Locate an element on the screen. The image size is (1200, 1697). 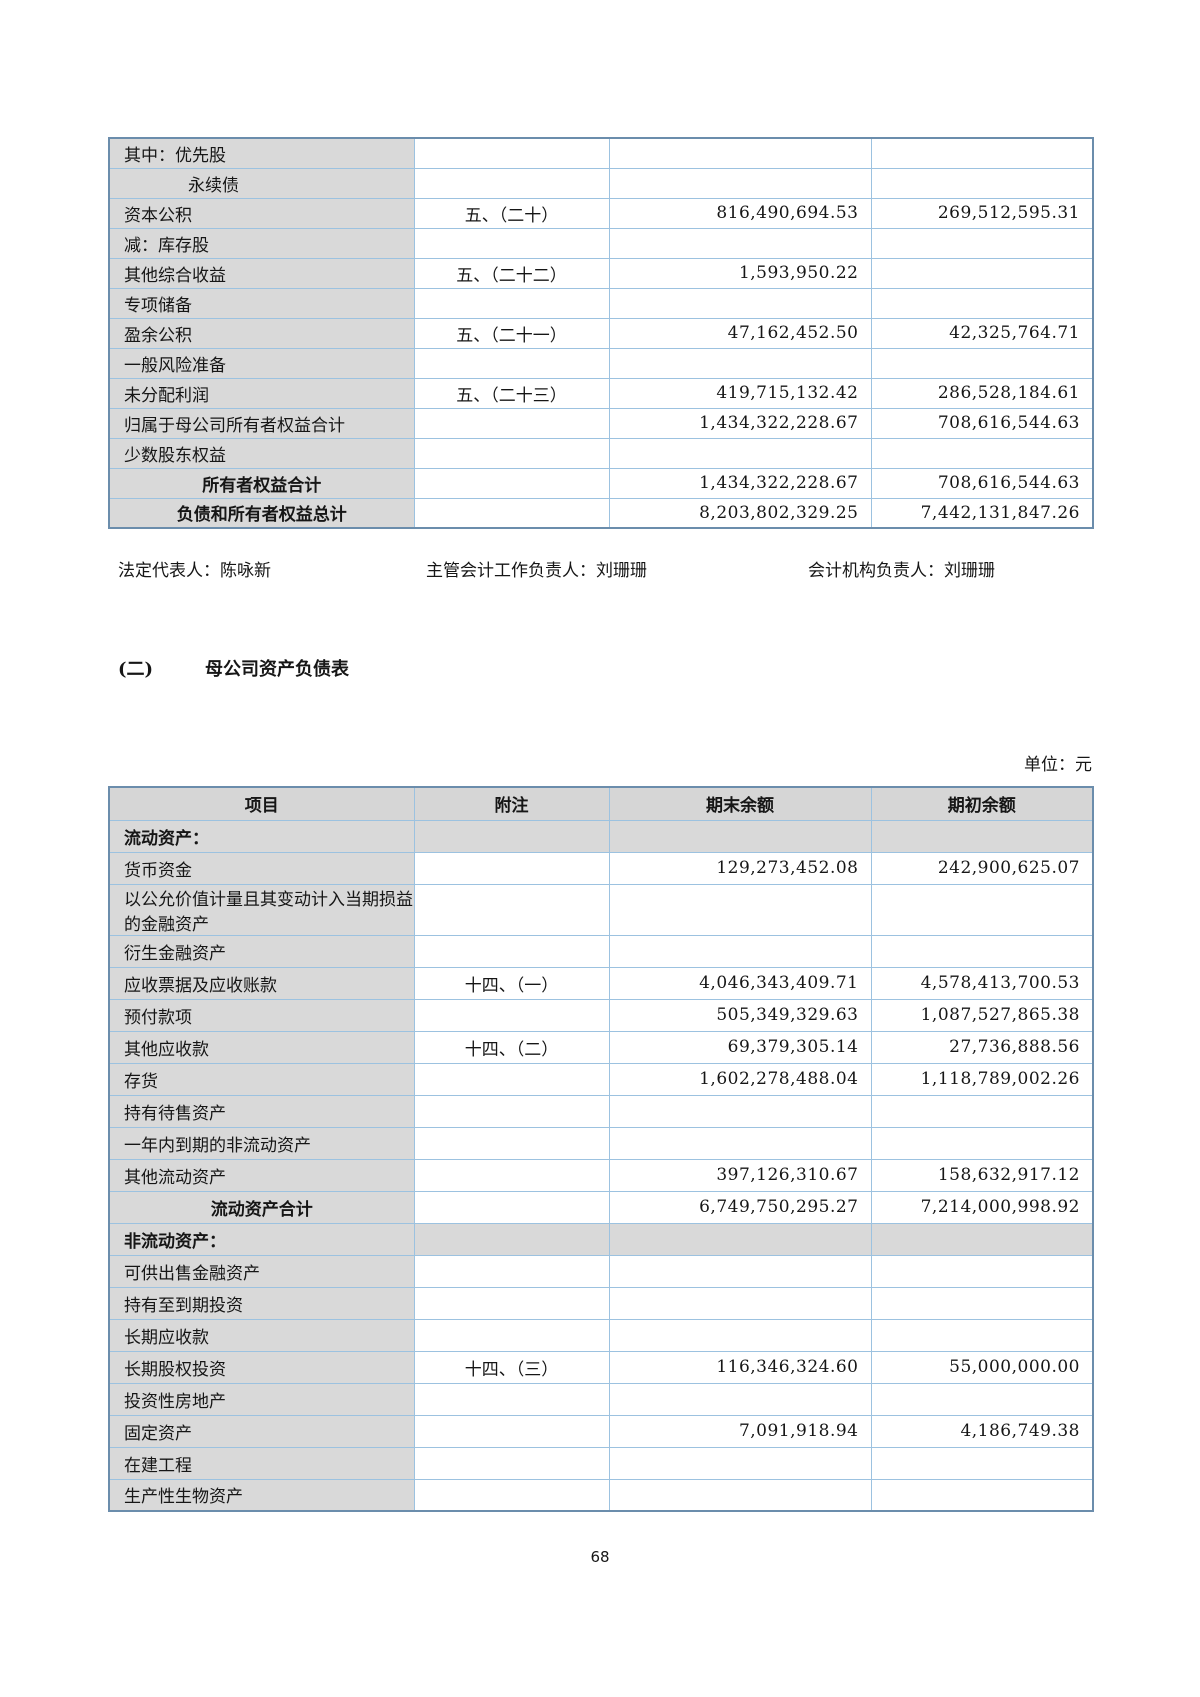
item-cell: 负债和所有者权益总计 is located at coordinates (261, 513).